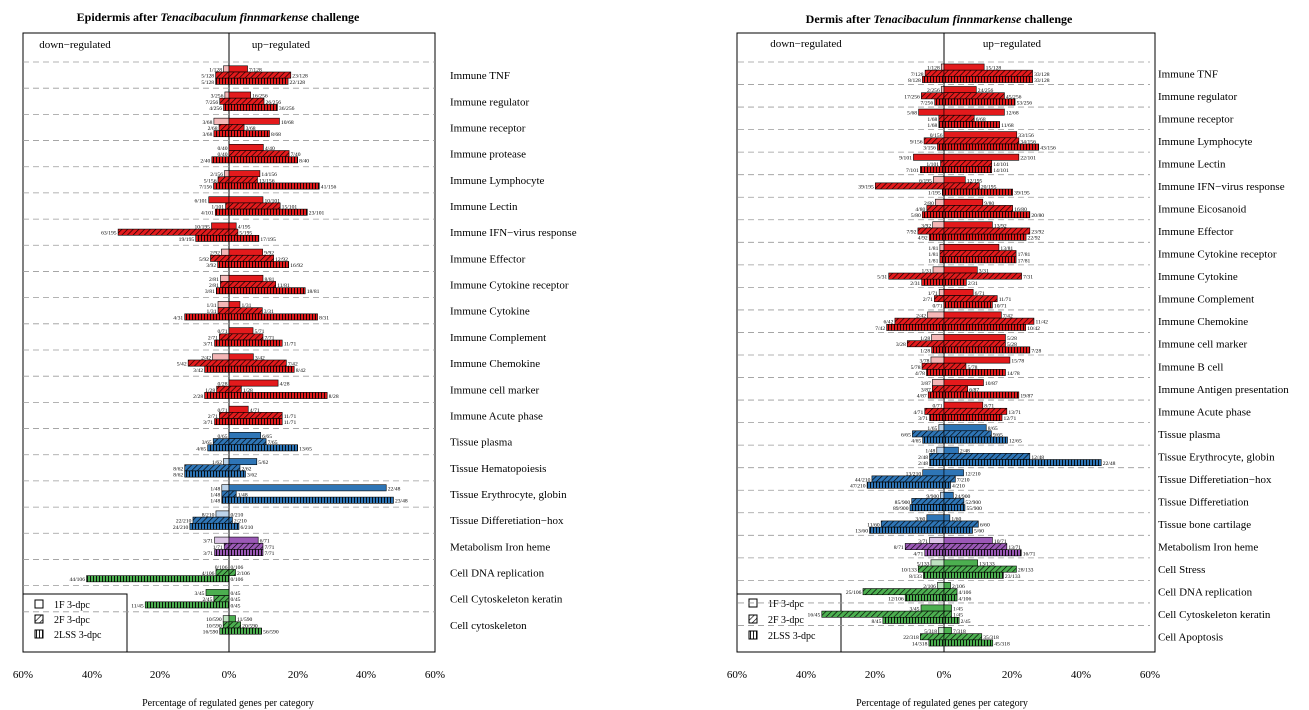 This screenshot has height=710, width=1309. What do you see at coordinates (215, 70) in the screenshot?
I see `bar-data-label: 1/128` at bounding box center [215, 70].